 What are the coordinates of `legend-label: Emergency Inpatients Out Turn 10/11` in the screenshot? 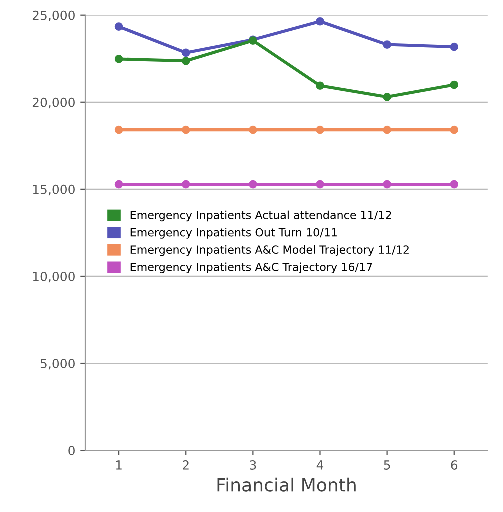 It's located at (233, 233).